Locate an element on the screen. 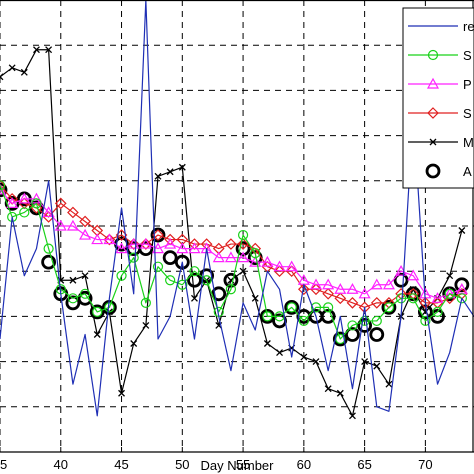 The height and width of the screenshot is (474, 474). legend-label-3: P is located at coordinates (467, 84).